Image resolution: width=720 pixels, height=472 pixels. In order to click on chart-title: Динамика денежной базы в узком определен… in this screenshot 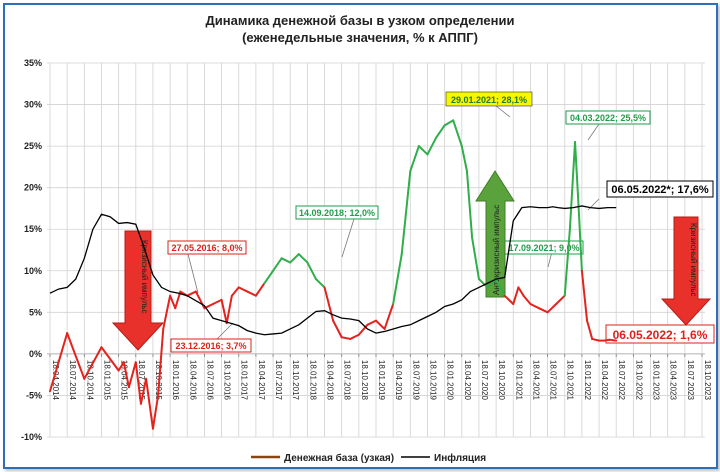, I will do `click(360, 20)`.